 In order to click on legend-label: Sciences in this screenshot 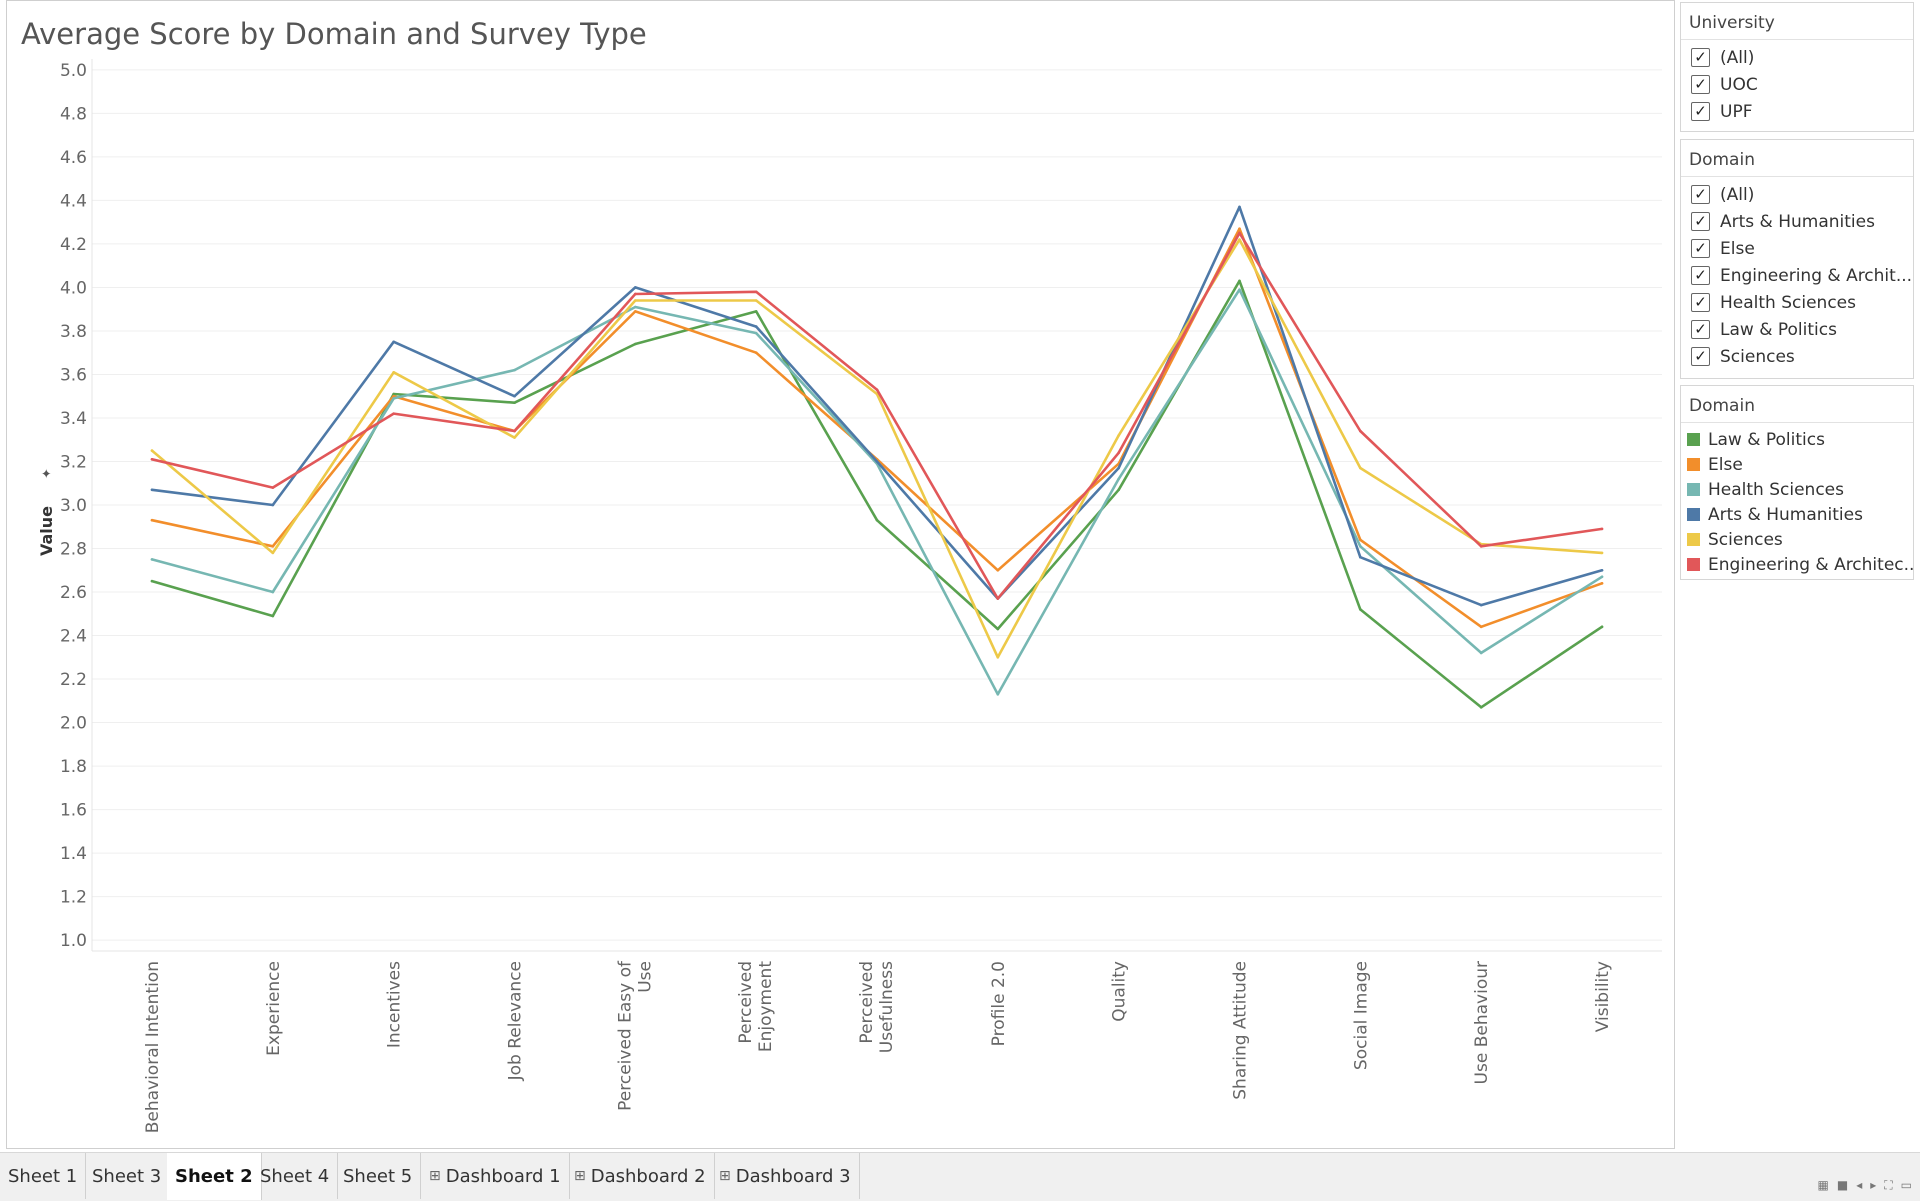, I will do `click(1745, 539)`.